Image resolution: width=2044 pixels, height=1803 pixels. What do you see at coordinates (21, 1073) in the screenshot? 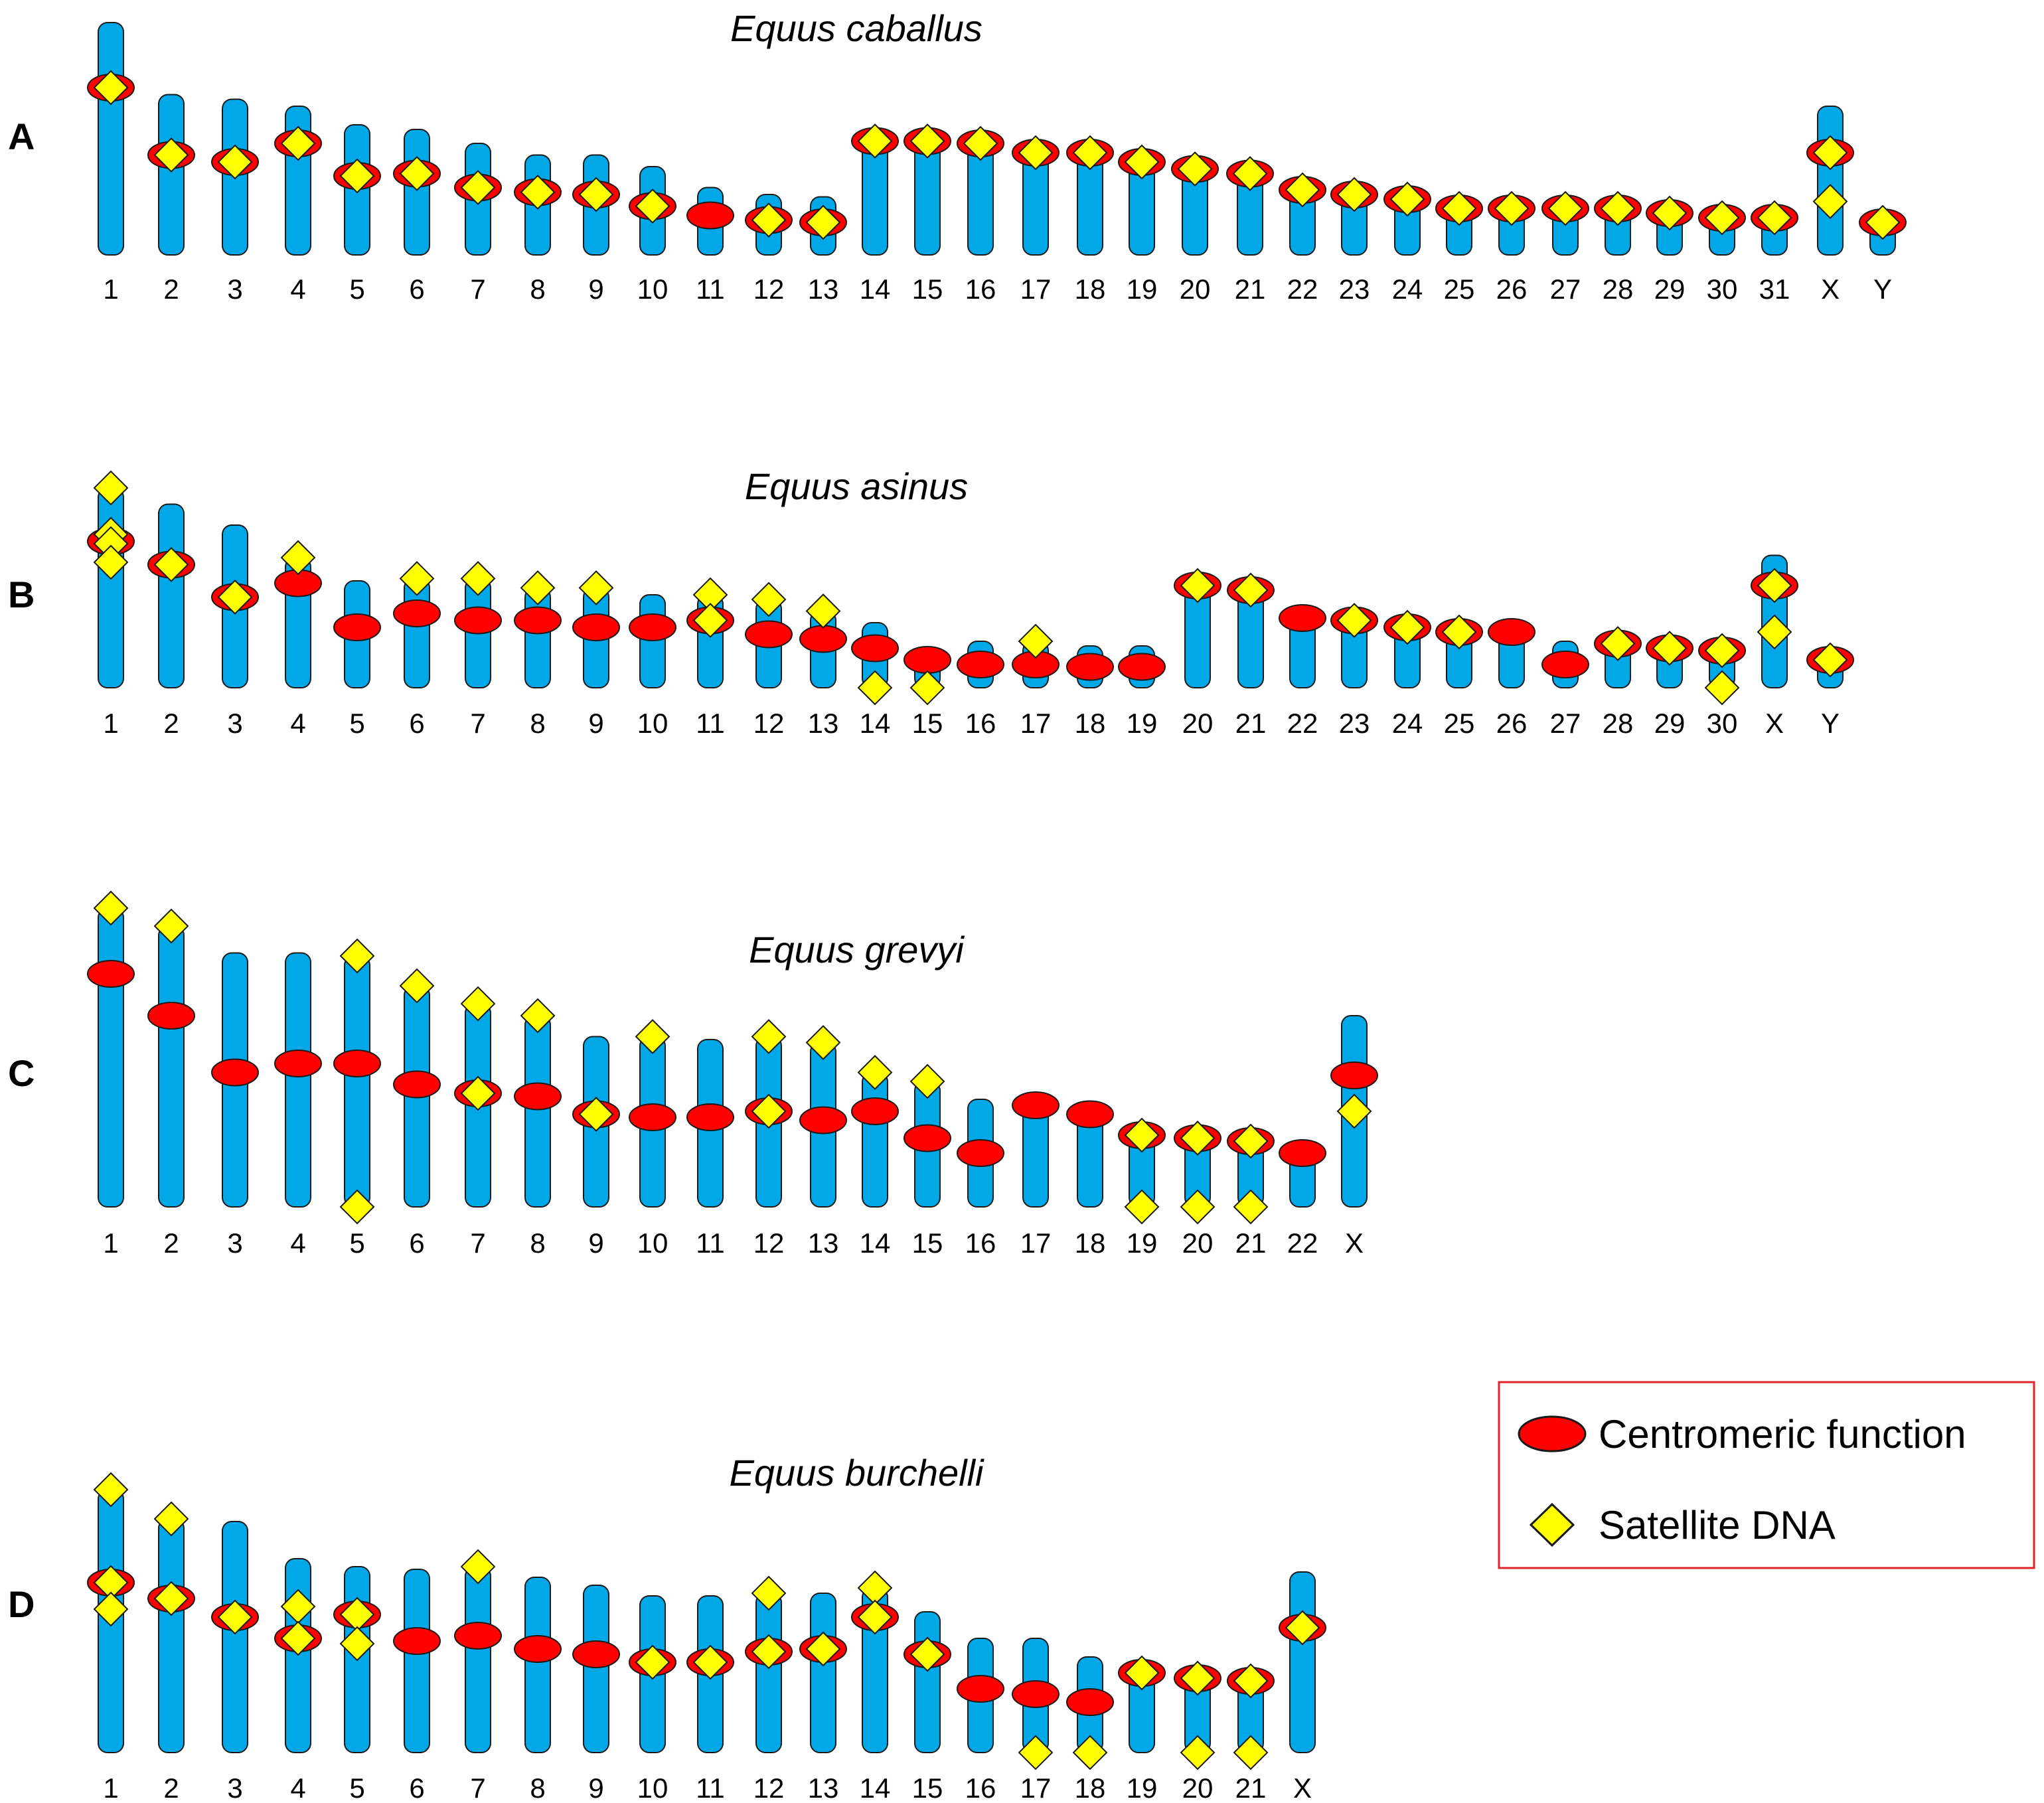
I see `panel-letter: C` at bounding box center [21, 1073].